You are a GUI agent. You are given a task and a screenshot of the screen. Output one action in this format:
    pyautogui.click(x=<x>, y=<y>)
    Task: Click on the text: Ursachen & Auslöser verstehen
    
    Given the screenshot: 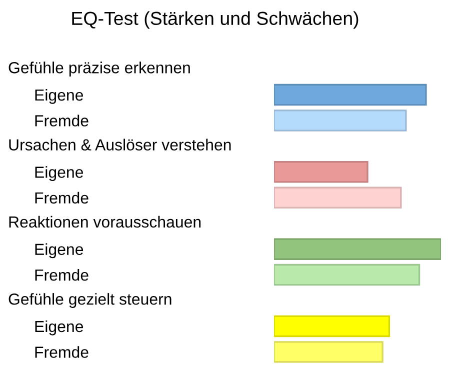 What is the action you would take?
    pyautogui.click(x=120, y=144)
    